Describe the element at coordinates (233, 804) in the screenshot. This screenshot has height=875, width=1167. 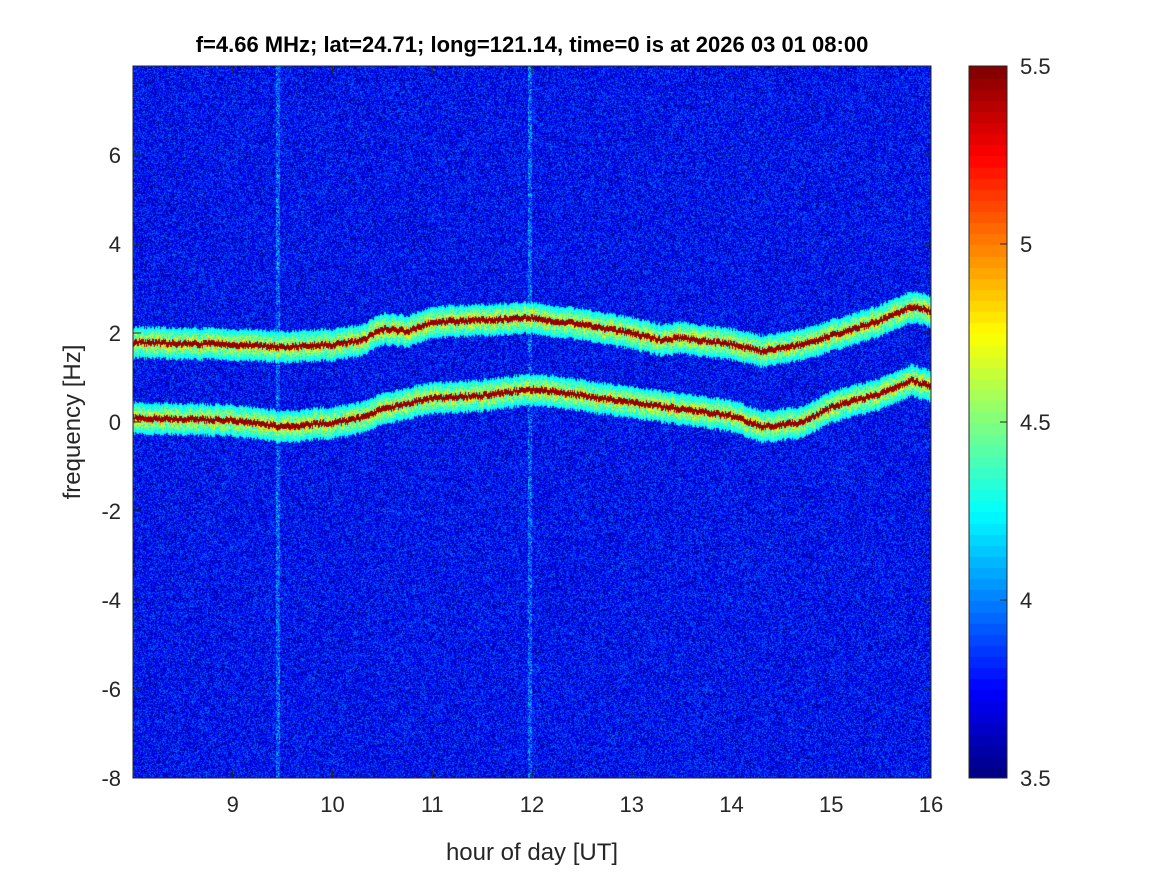
I see `x-tick-label: 9` at that location.